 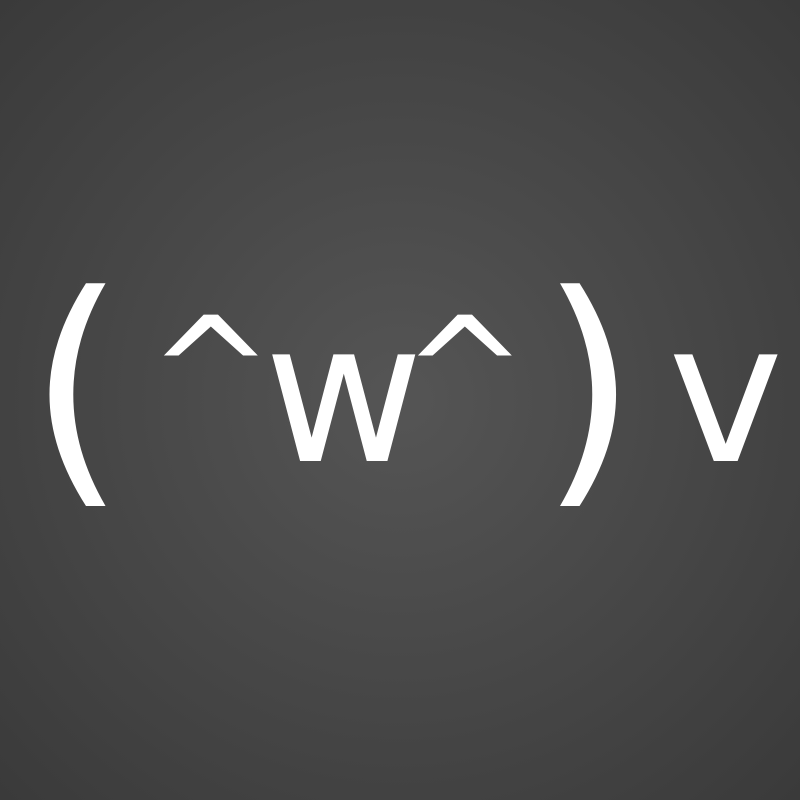 What do you see at coordinates (77, 386) in the screenshot?
I see `open-paren-glyph: (` at bounding box center [77, 386].